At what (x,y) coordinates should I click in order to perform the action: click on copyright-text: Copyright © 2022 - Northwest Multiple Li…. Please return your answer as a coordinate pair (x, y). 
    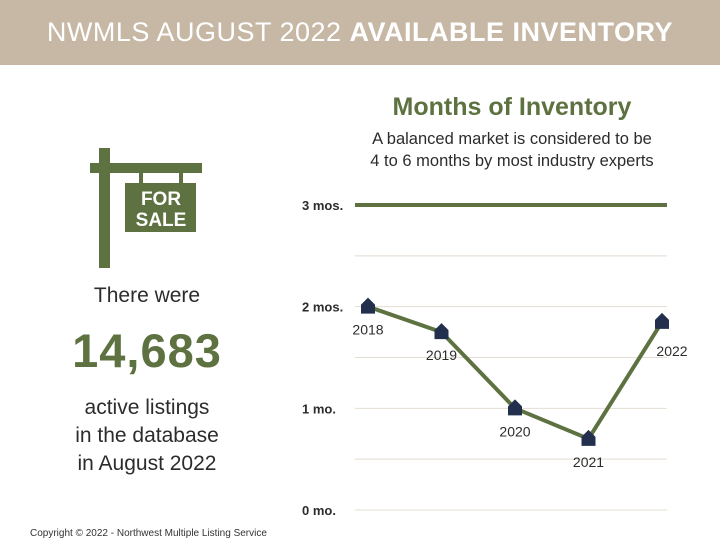
    Looking at the image, I should click on (148, 533).